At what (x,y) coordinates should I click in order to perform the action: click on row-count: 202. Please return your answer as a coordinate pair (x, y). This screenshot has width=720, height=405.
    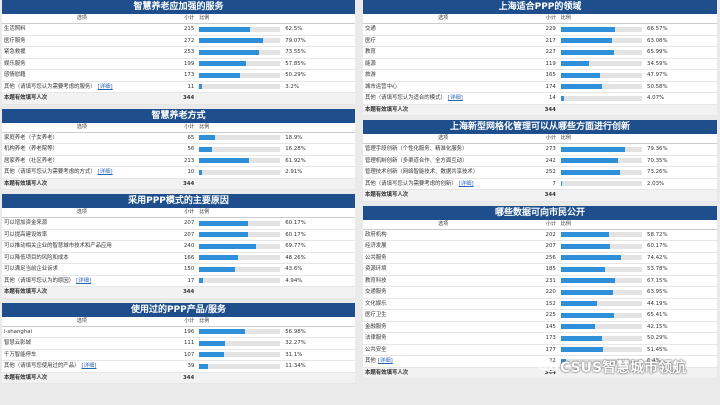
    Looking at the image, I should click on (550, 234).